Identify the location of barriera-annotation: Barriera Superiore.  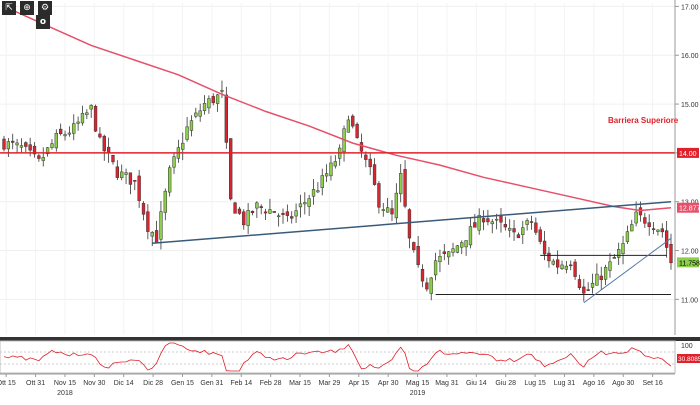
(643, 120).